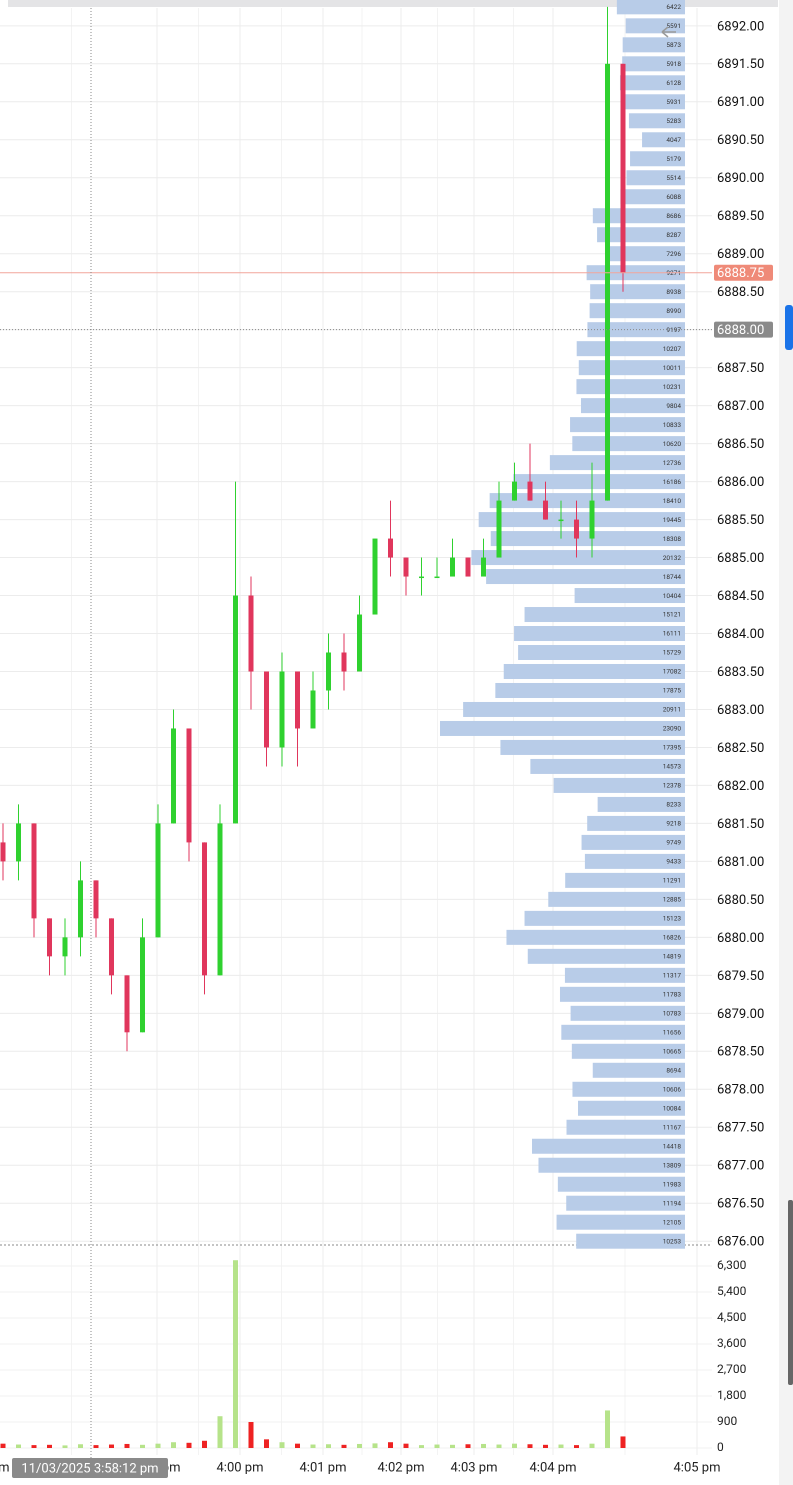 The image size is (793, 1485). Describe the element at coordinates (672, 881) in the screenshot. I see `profile-label: 11291` at that location.